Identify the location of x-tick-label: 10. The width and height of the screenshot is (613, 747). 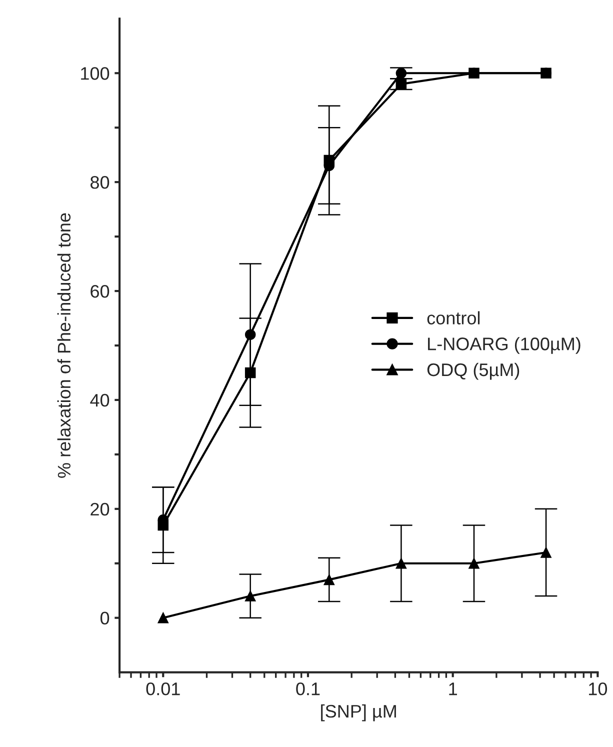
(598, 689).